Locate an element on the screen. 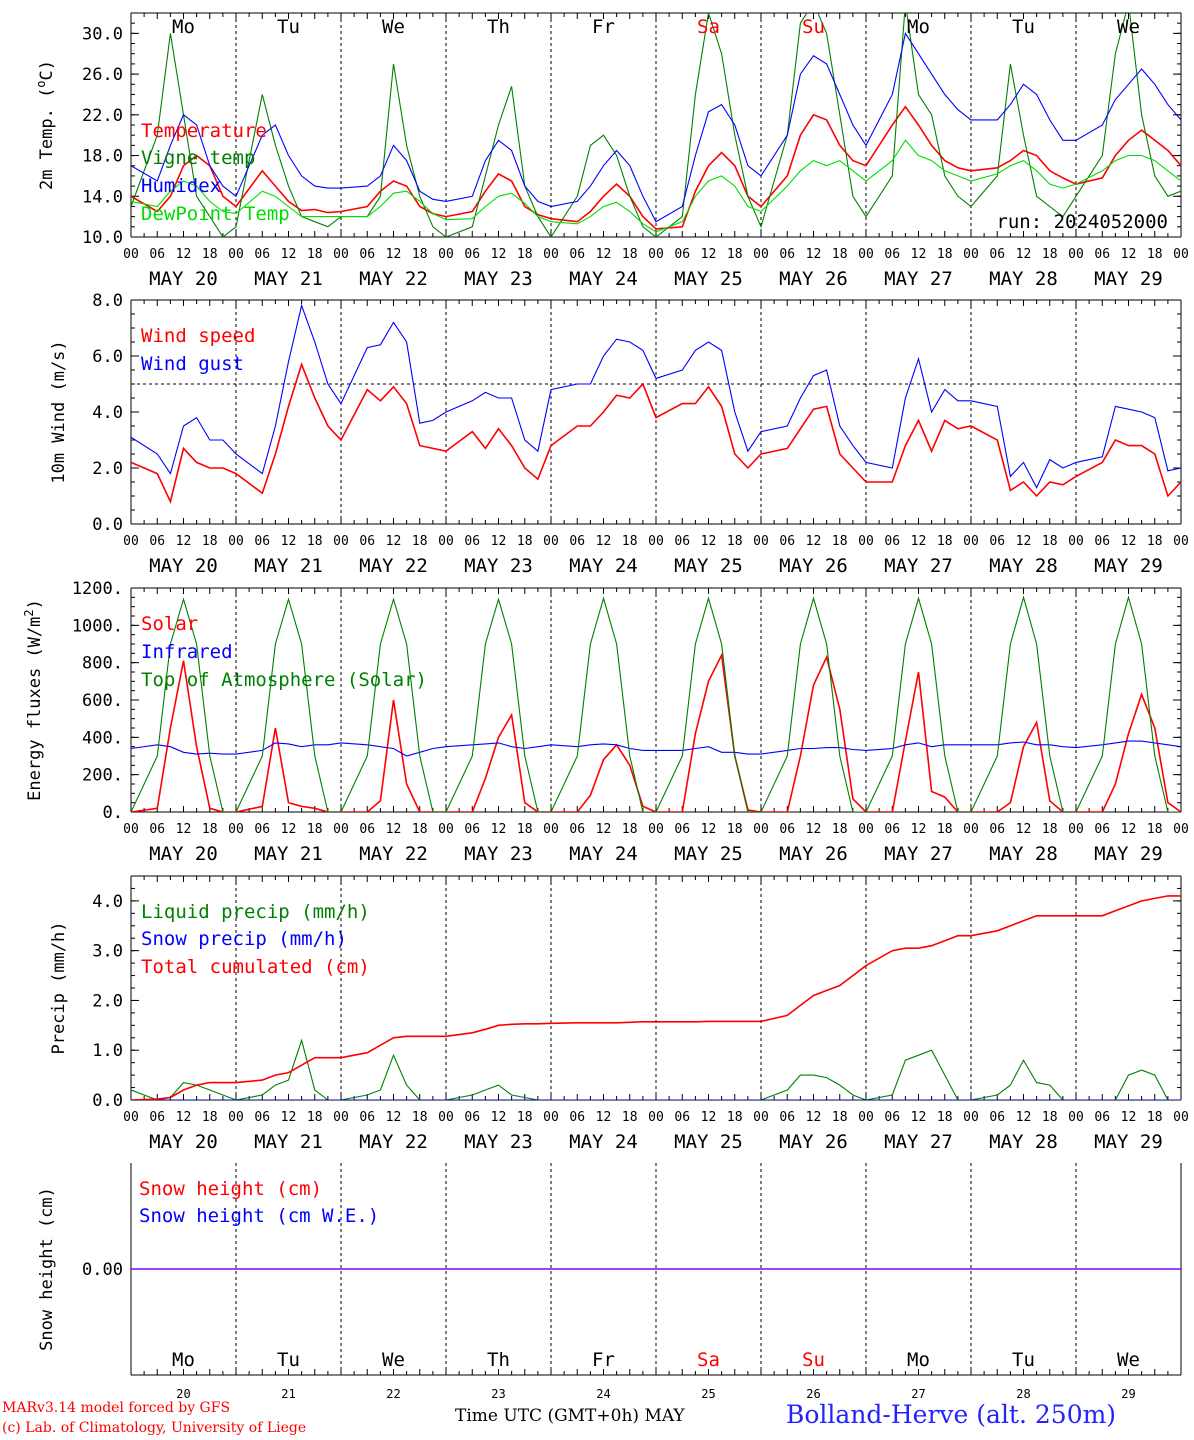 This screenshot has height=1440, width=1194. series-line-lightgreen is located at coordinates (656, 186).